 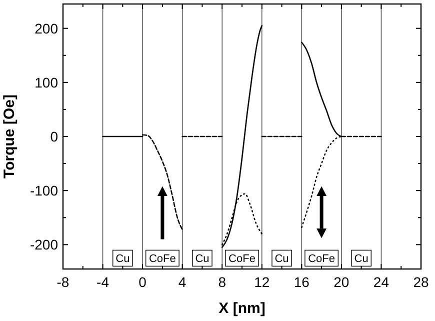 What do you see at coordinates (63, 282) in the screenshot?
I see `x-tick-label: -8` at bounding box center [63, 282].